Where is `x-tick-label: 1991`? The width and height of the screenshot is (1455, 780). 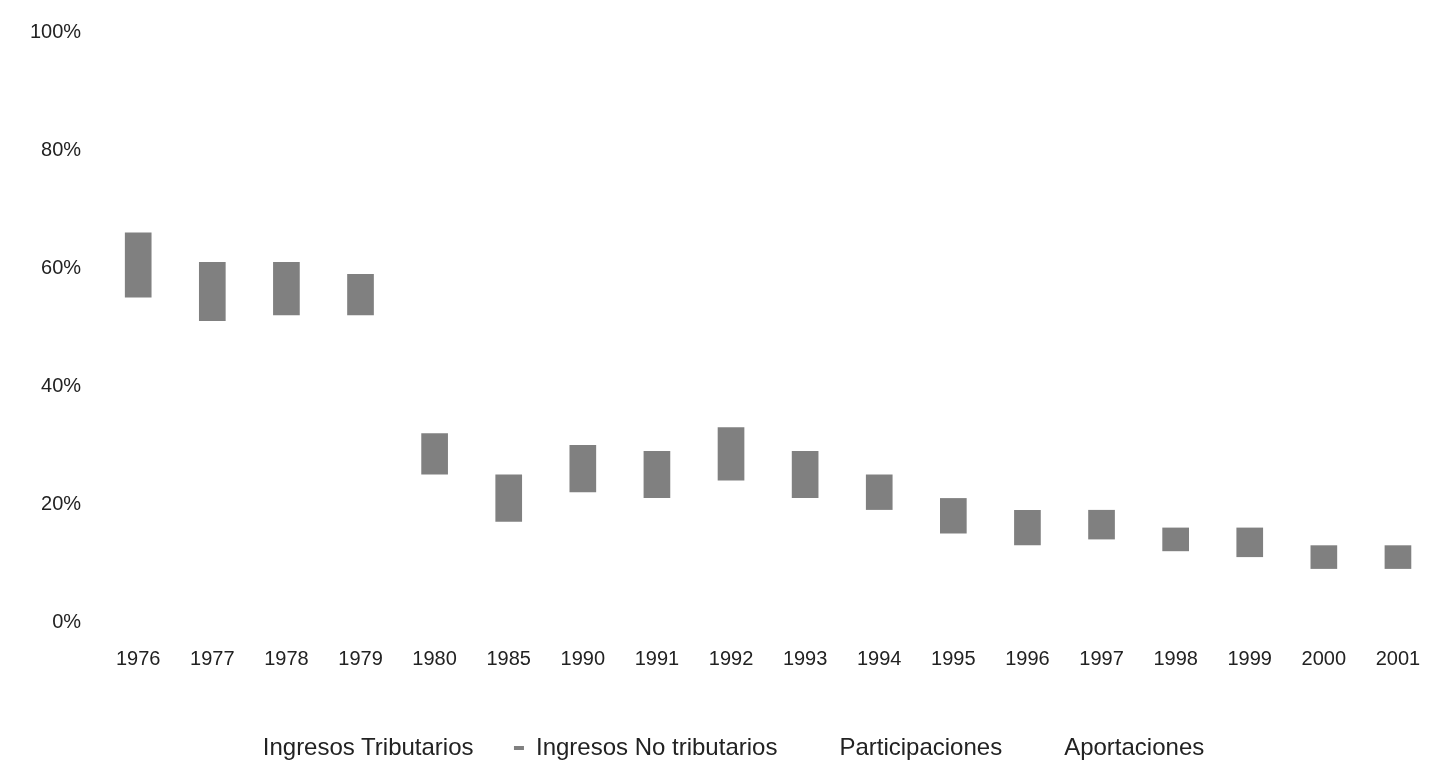
x-tick-label: 1991 is located at coordinates (657, 657).